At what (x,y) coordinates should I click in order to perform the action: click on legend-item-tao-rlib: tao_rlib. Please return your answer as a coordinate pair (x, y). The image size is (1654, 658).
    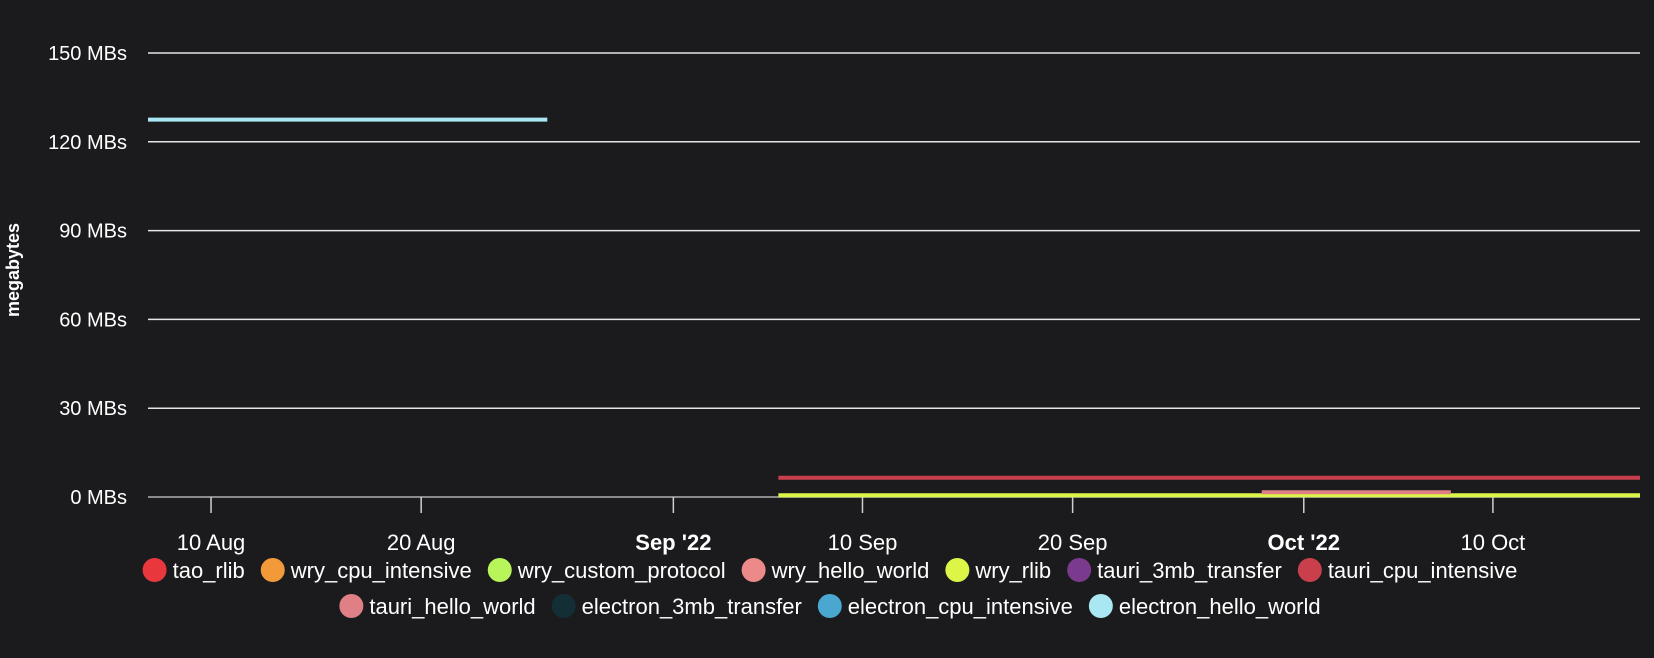
    Looking at the image, I should click on (193, 570).